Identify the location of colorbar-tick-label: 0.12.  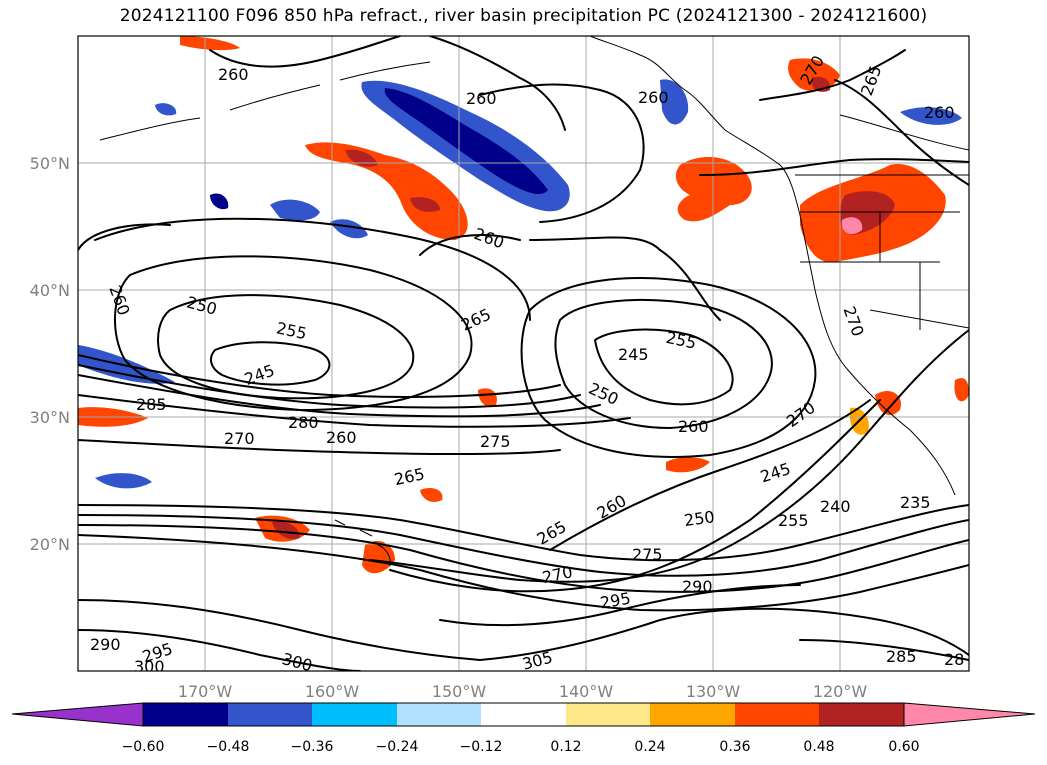
(565, 747).